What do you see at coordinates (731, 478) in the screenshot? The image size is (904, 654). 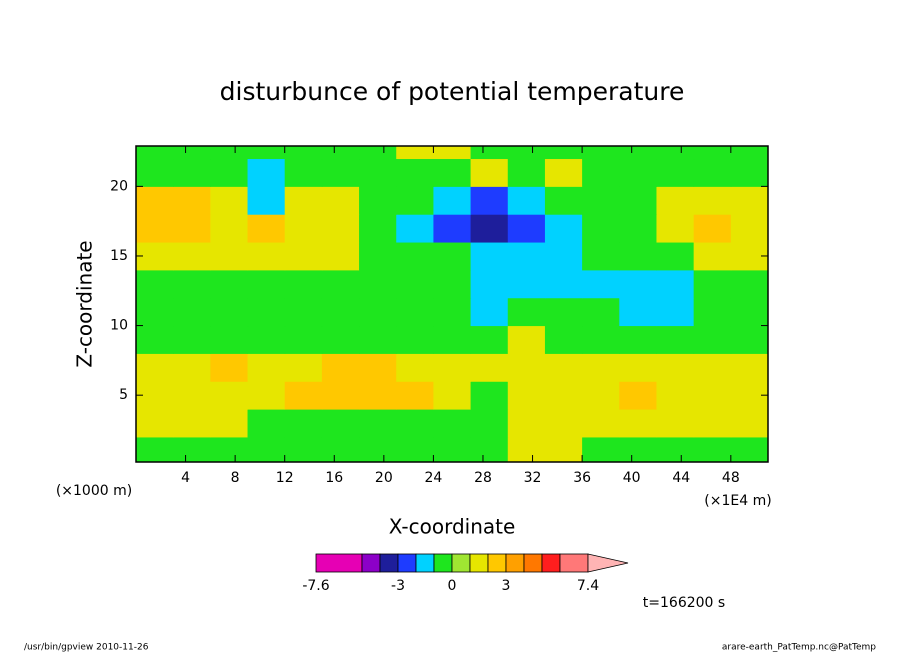 I see `x-tick-label: 48` at bounding box center [731, 478].